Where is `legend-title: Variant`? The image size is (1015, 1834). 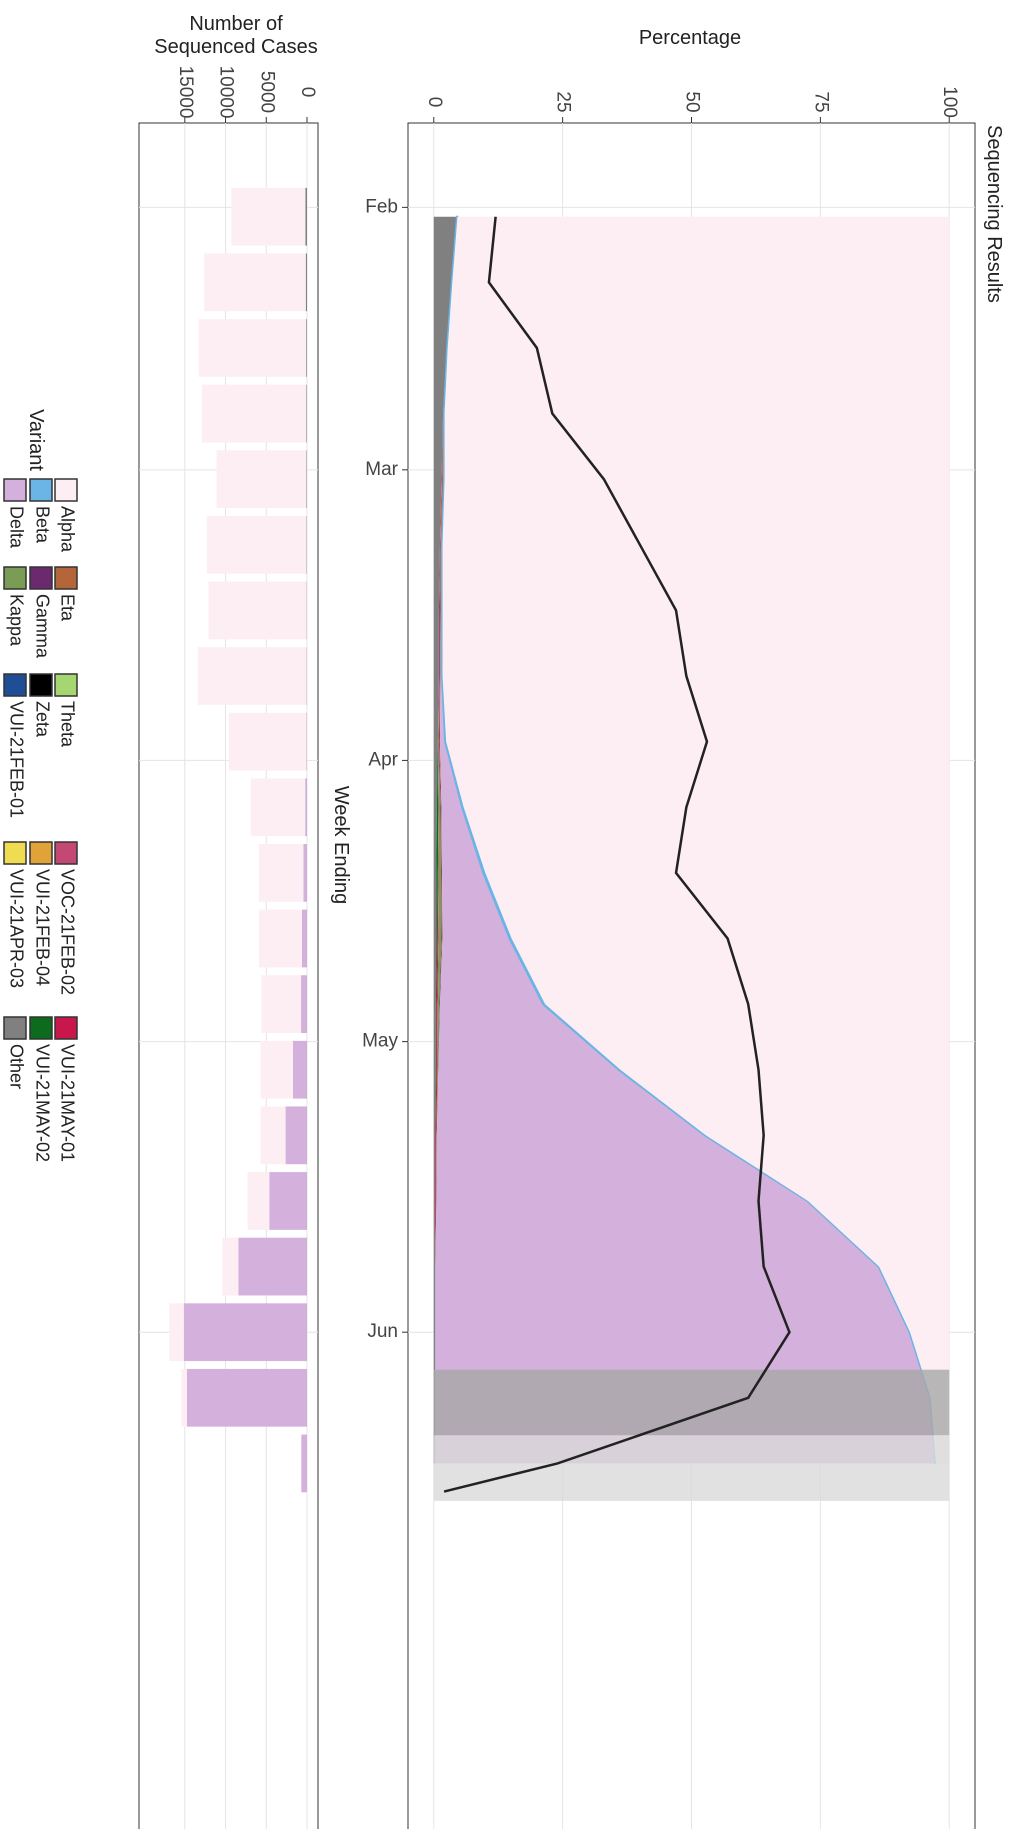 legend-title: Variant is located at coordinates (36, 440).